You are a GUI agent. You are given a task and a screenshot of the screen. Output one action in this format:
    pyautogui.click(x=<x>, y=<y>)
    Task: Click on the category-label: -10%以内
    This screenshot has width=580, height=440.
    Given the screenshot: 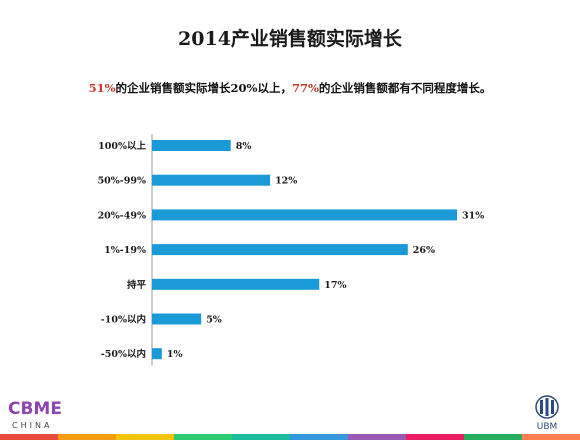 What is the action you would take?
    pyautogui.click(x=123, y=320)
    